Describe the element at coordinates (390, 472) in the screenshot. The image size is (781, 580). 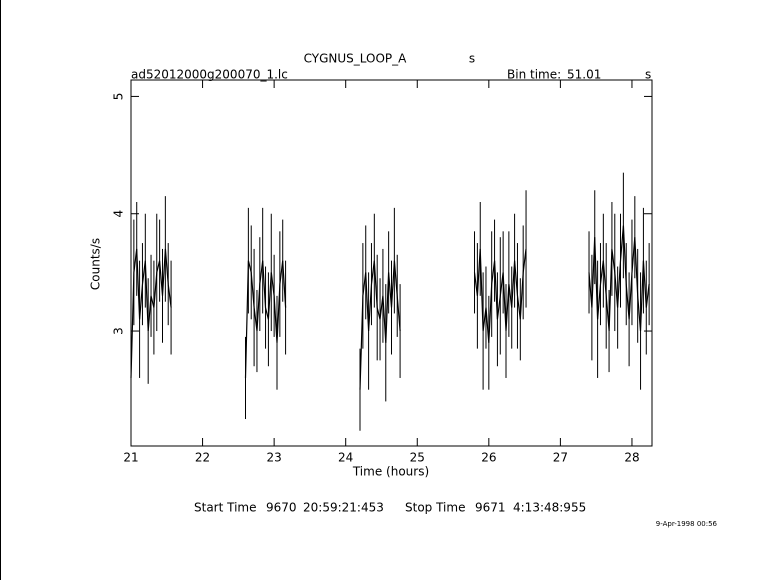
I see `x-axis-label: Time (hours)` at that location.